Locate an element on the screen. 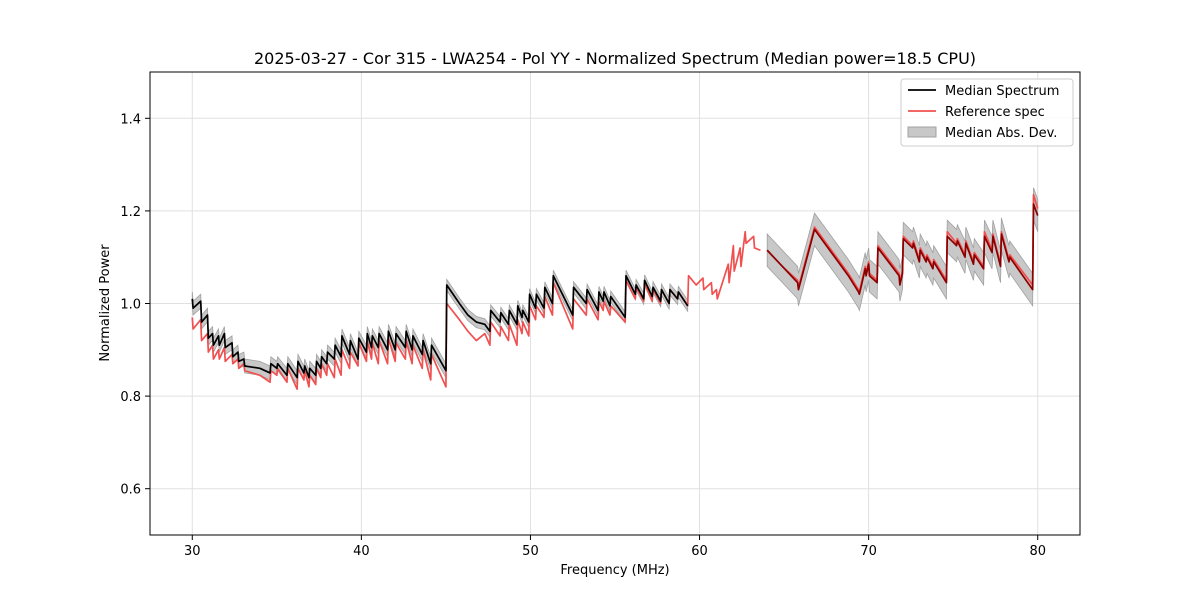 Image resolution: width=1200 pixels, height=600 pixels. y-tick-label: 0.6 is located at coordinates (130, 490).